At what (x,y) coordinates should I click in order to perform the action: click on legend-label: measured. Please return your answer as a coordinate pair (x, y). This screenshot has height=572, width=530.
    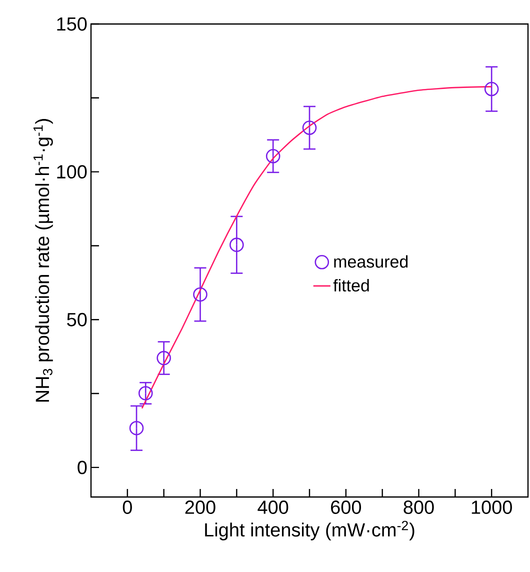
    Looking at the image, I should click on (371, 261).